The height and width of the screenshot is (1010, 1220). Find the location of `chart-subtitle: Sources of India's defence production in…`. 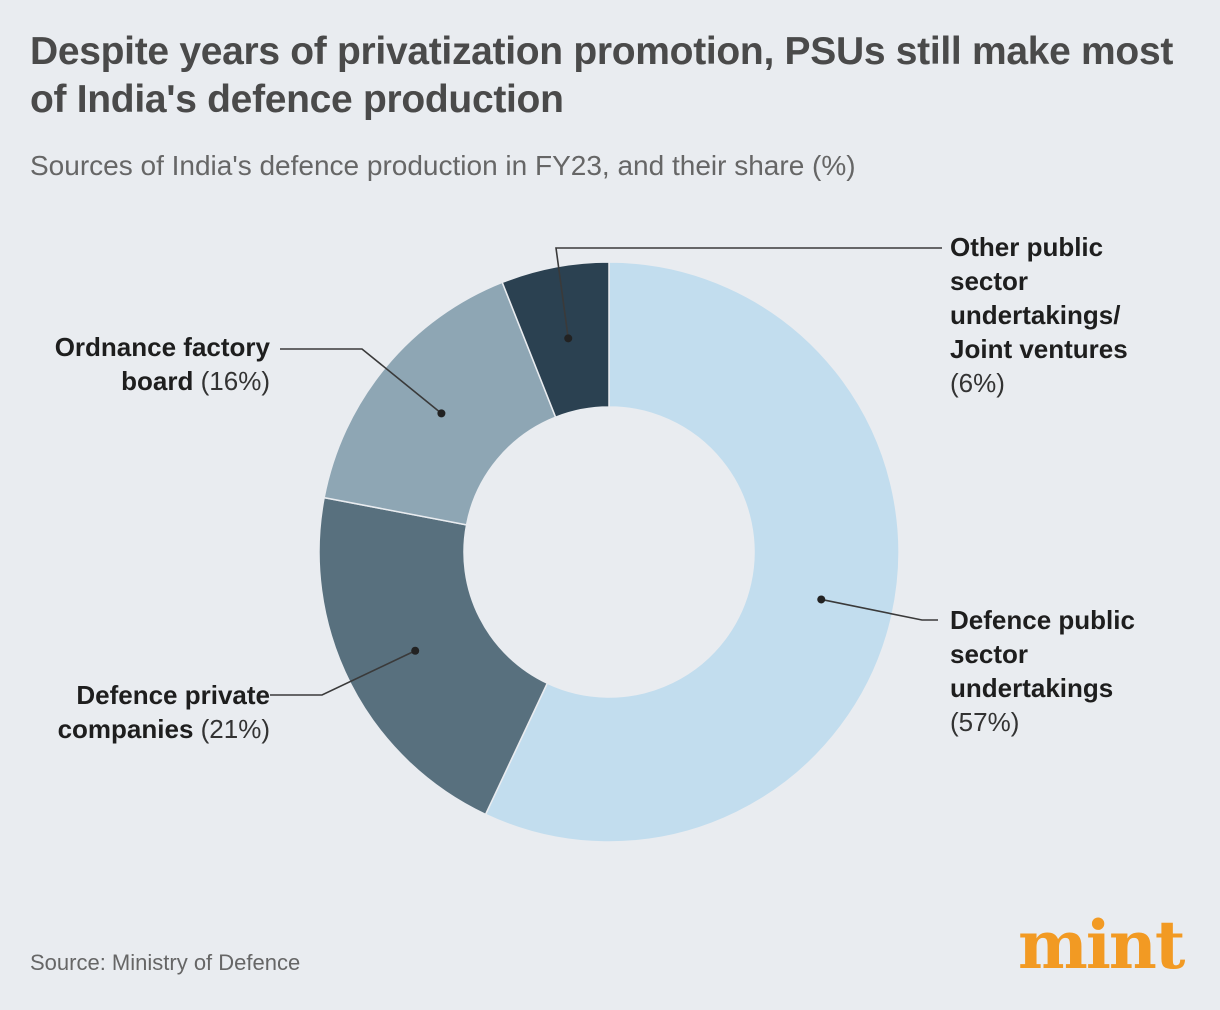

chart-subtitle: Sources of India's defence production in… is located at coordinates (443, 165).